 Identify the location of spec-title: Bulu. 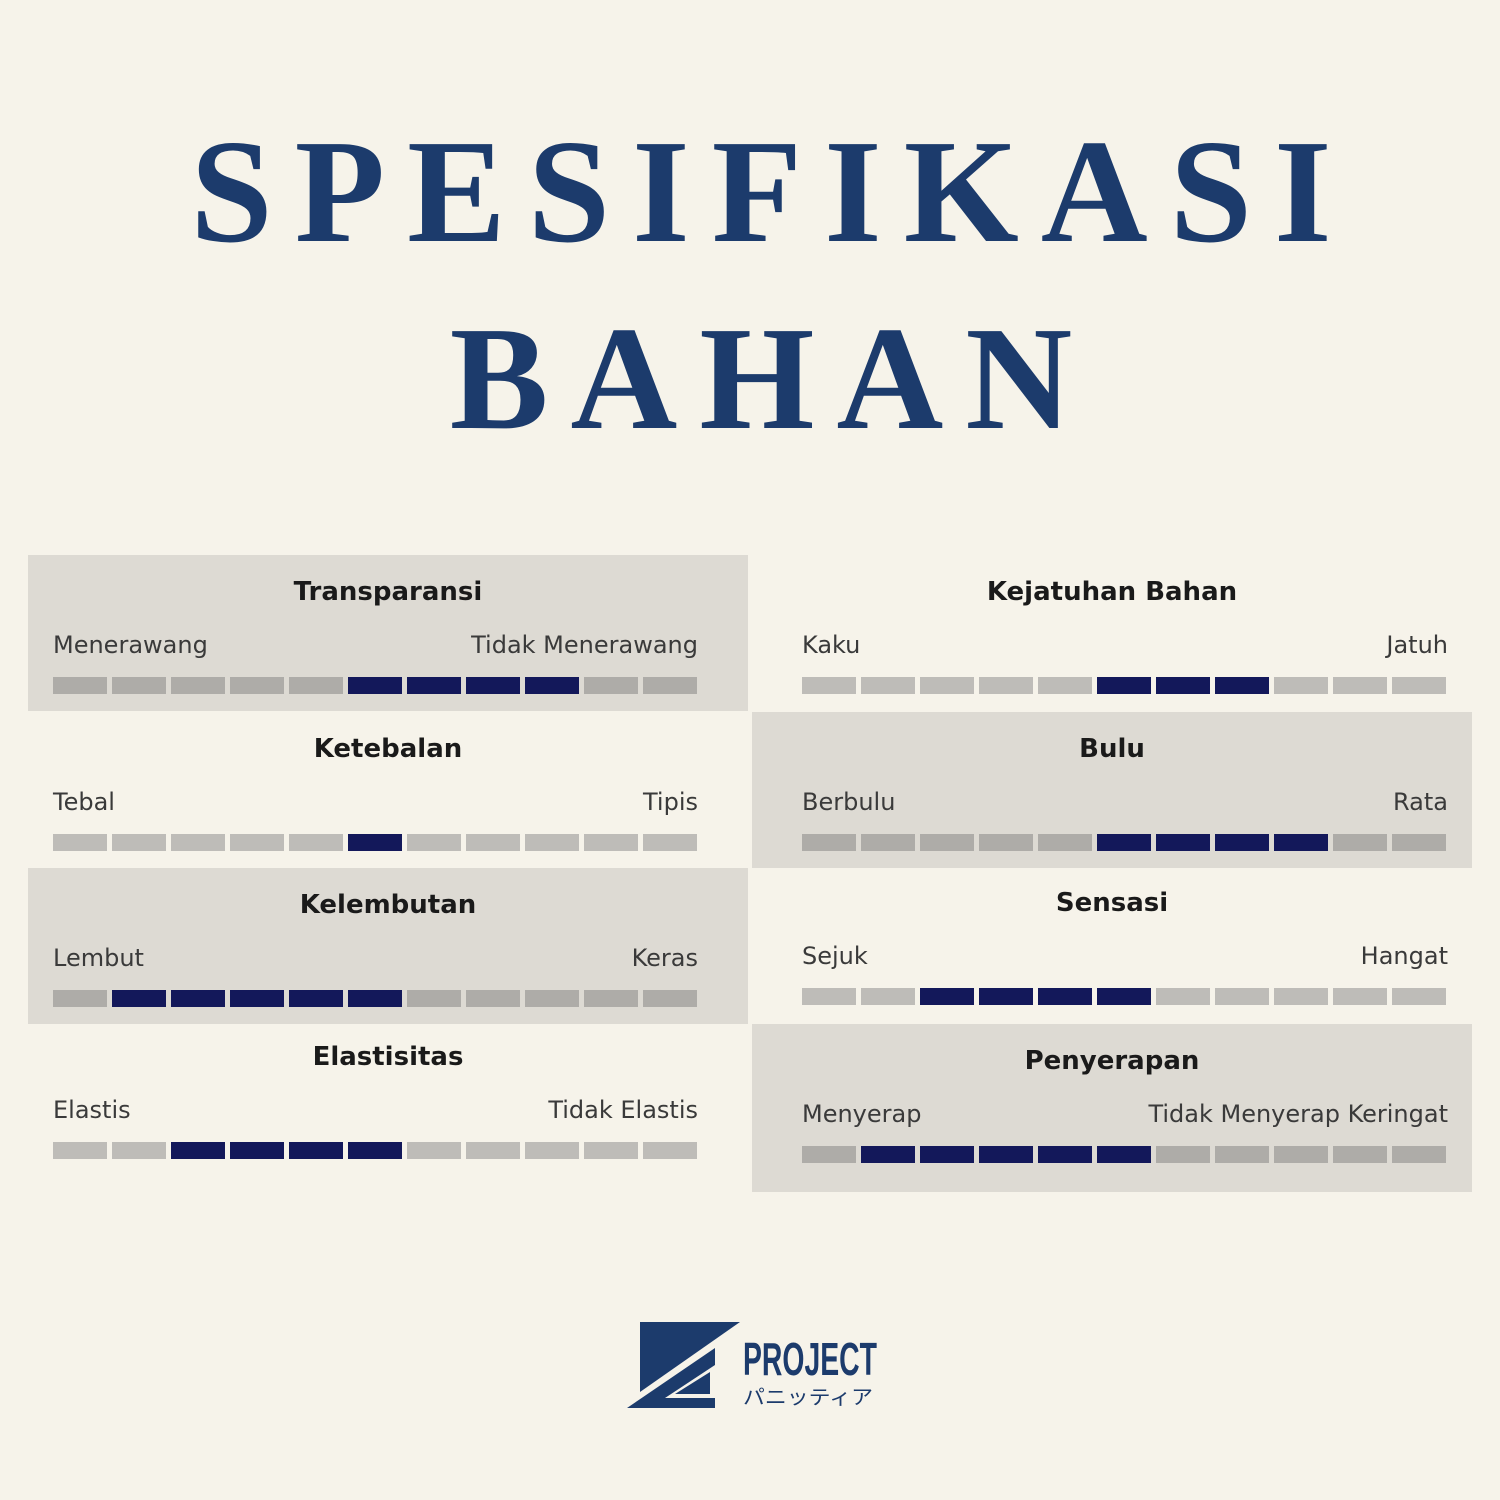
(1112, 749).